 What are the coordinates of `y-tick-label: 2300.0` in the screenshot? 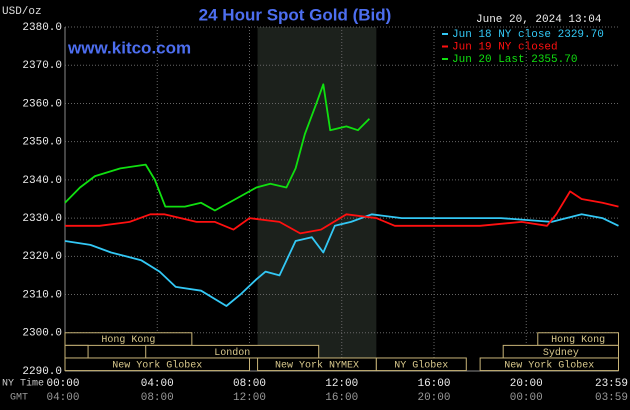 It's located at (42, 334).